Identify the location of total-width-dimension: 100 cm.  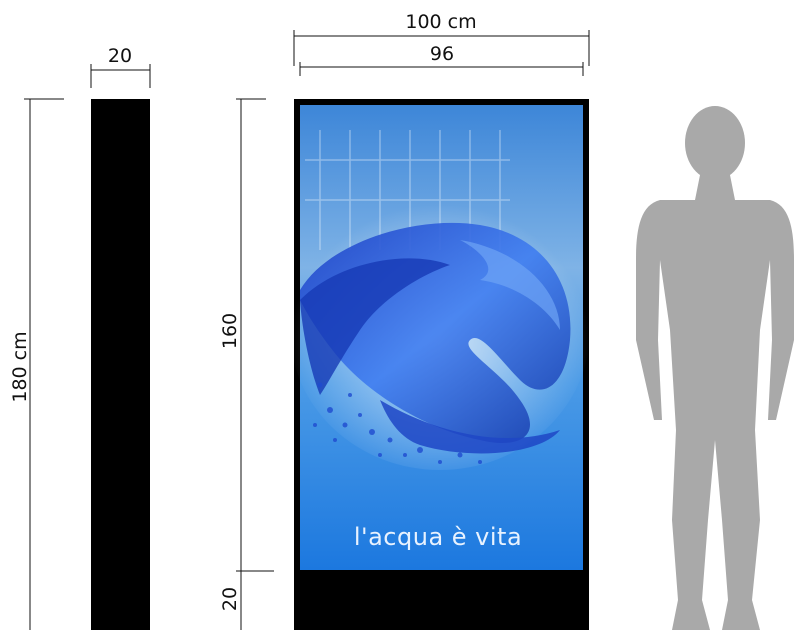
(441, 38).